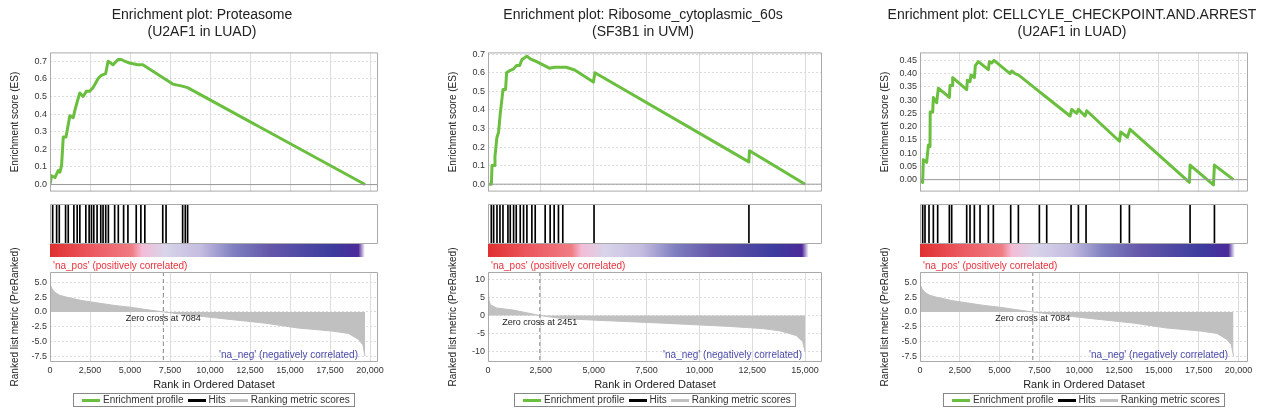  What do you see at coordinates (908, 179) in the screenshot?
I see `y-tick-label: 0.00` at bounding box center [908, 179].